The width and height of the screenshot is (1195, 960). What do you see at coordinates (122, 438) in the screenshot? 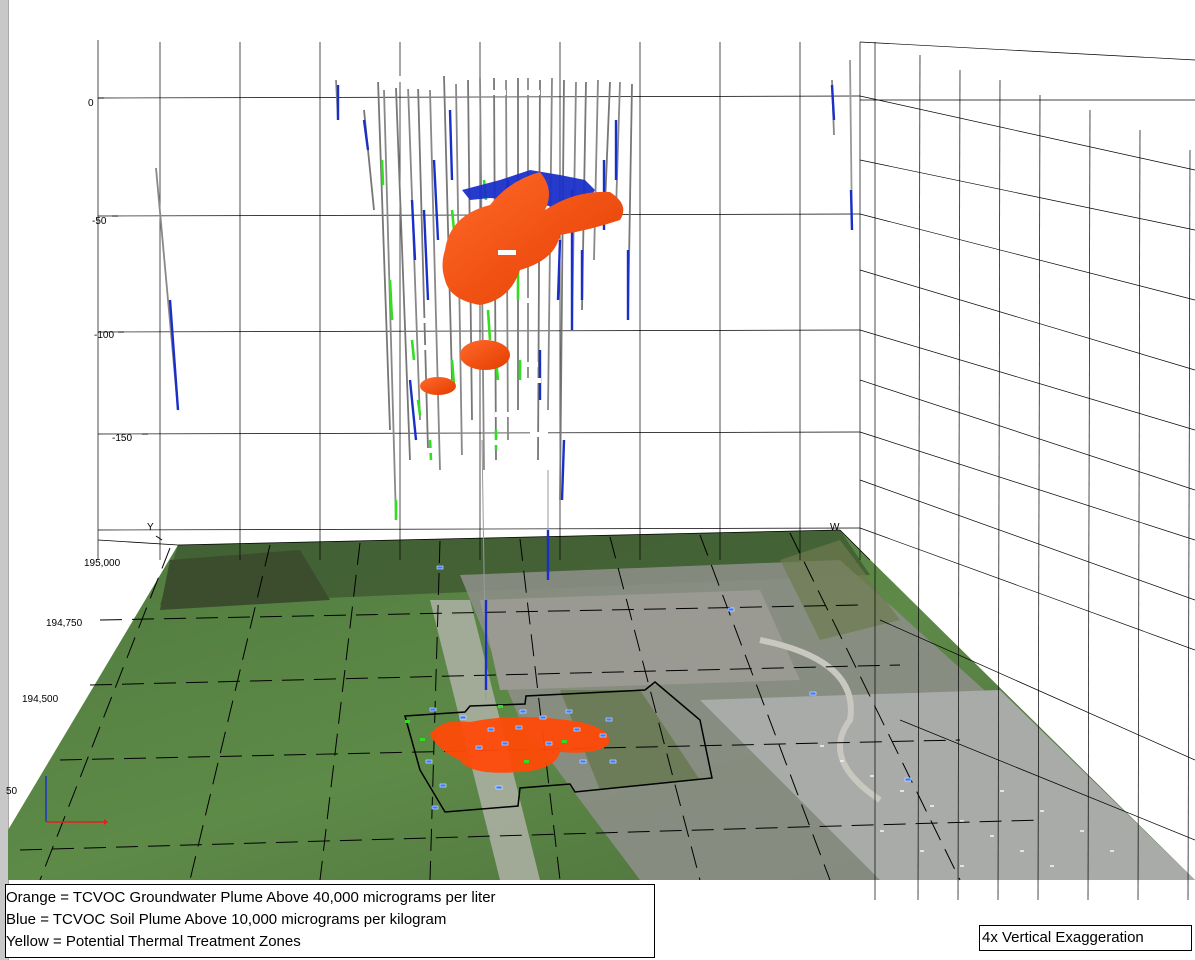
I see `depth-label-150: -150` at bounding box center [122, 438].